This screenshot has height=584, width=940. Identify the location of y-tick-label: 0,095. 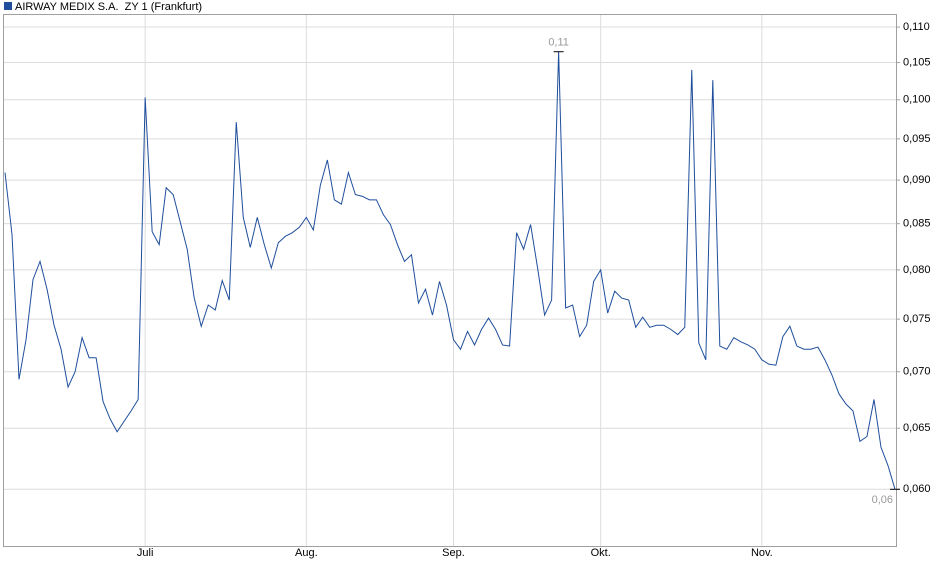
(917, 139).